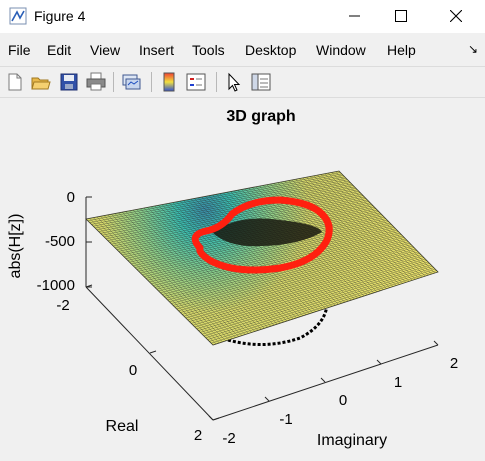  What do you see at coordinates (15, 246) in the screenshot?
I see `z-axis-label: abs(H[z])` at bounding box center [15, 246].